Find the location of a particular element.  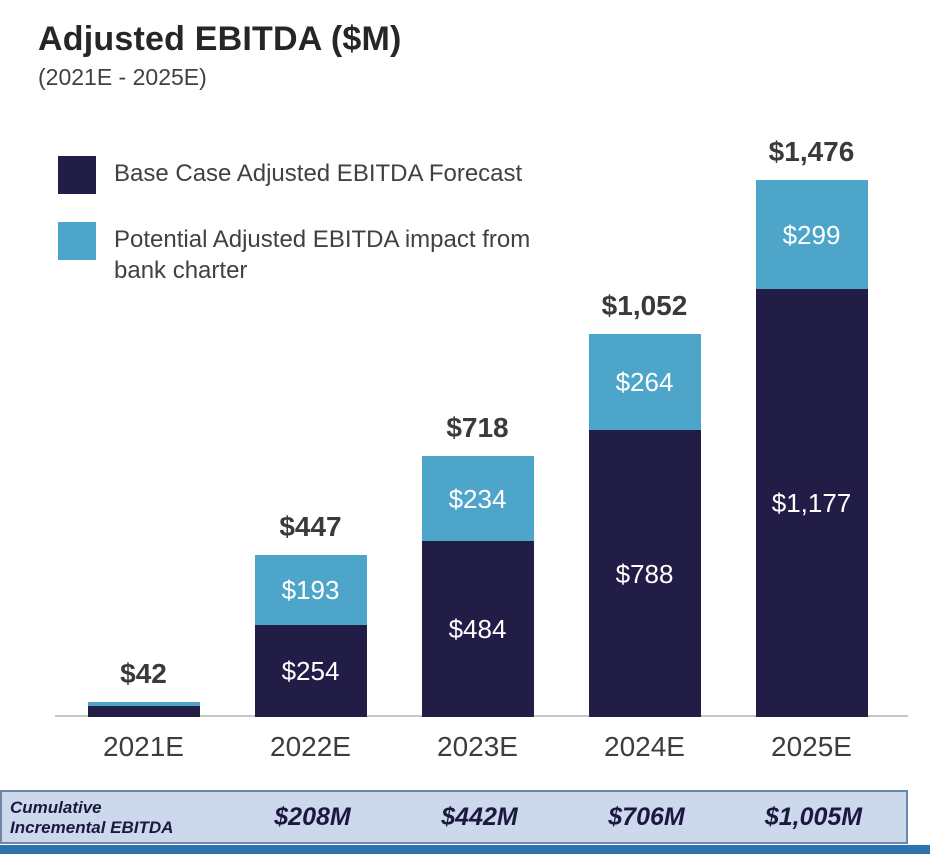

bar-value-base: $788 is located at coordinates (644, 573).